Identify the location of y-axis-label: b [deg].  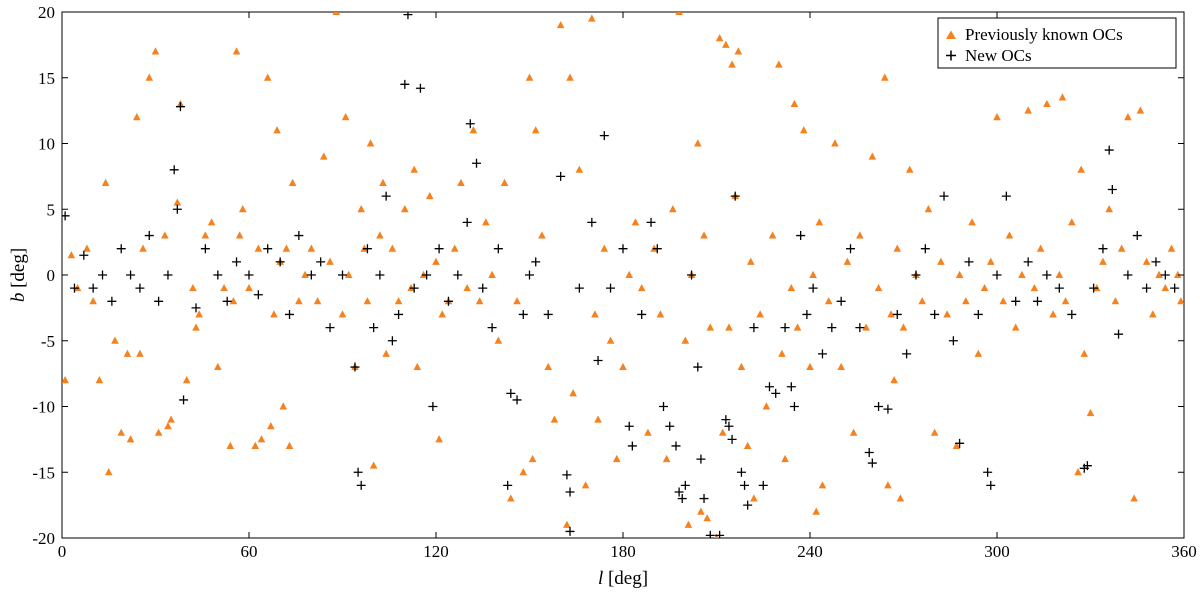
(18, 275).